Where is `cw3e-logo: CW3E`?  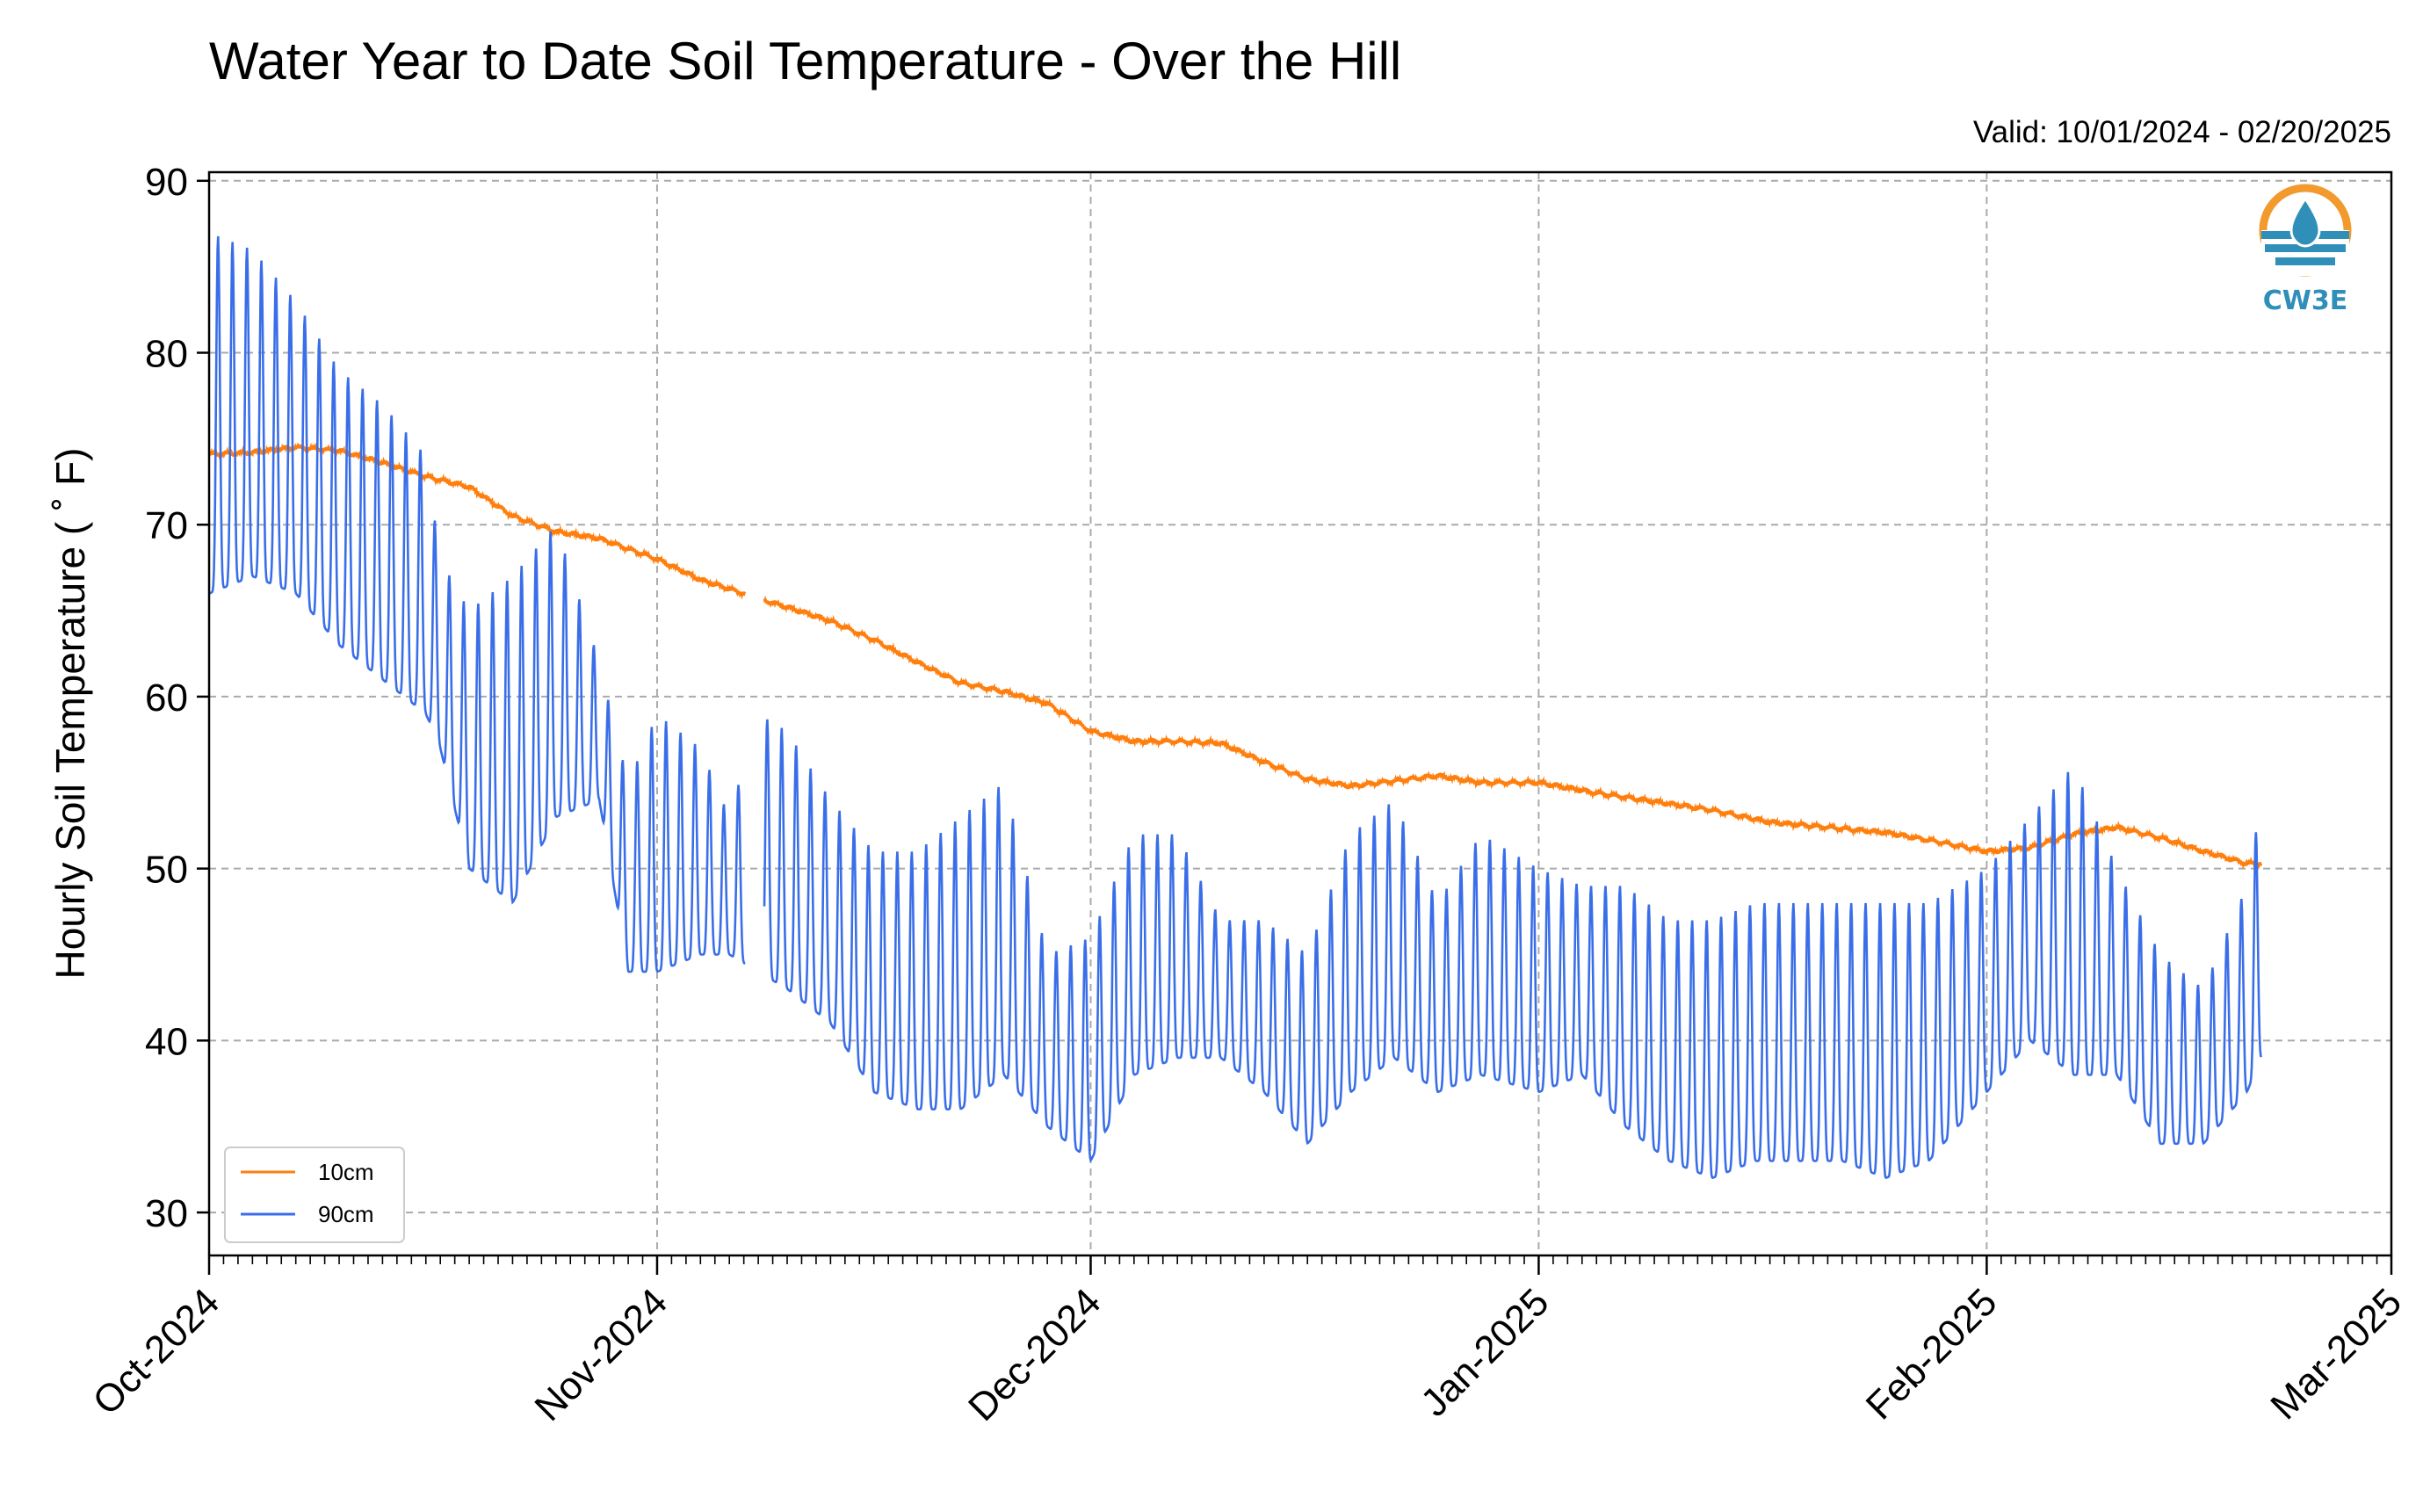
cw3e-logo: CW3E is located at coordinates (2305, 250).